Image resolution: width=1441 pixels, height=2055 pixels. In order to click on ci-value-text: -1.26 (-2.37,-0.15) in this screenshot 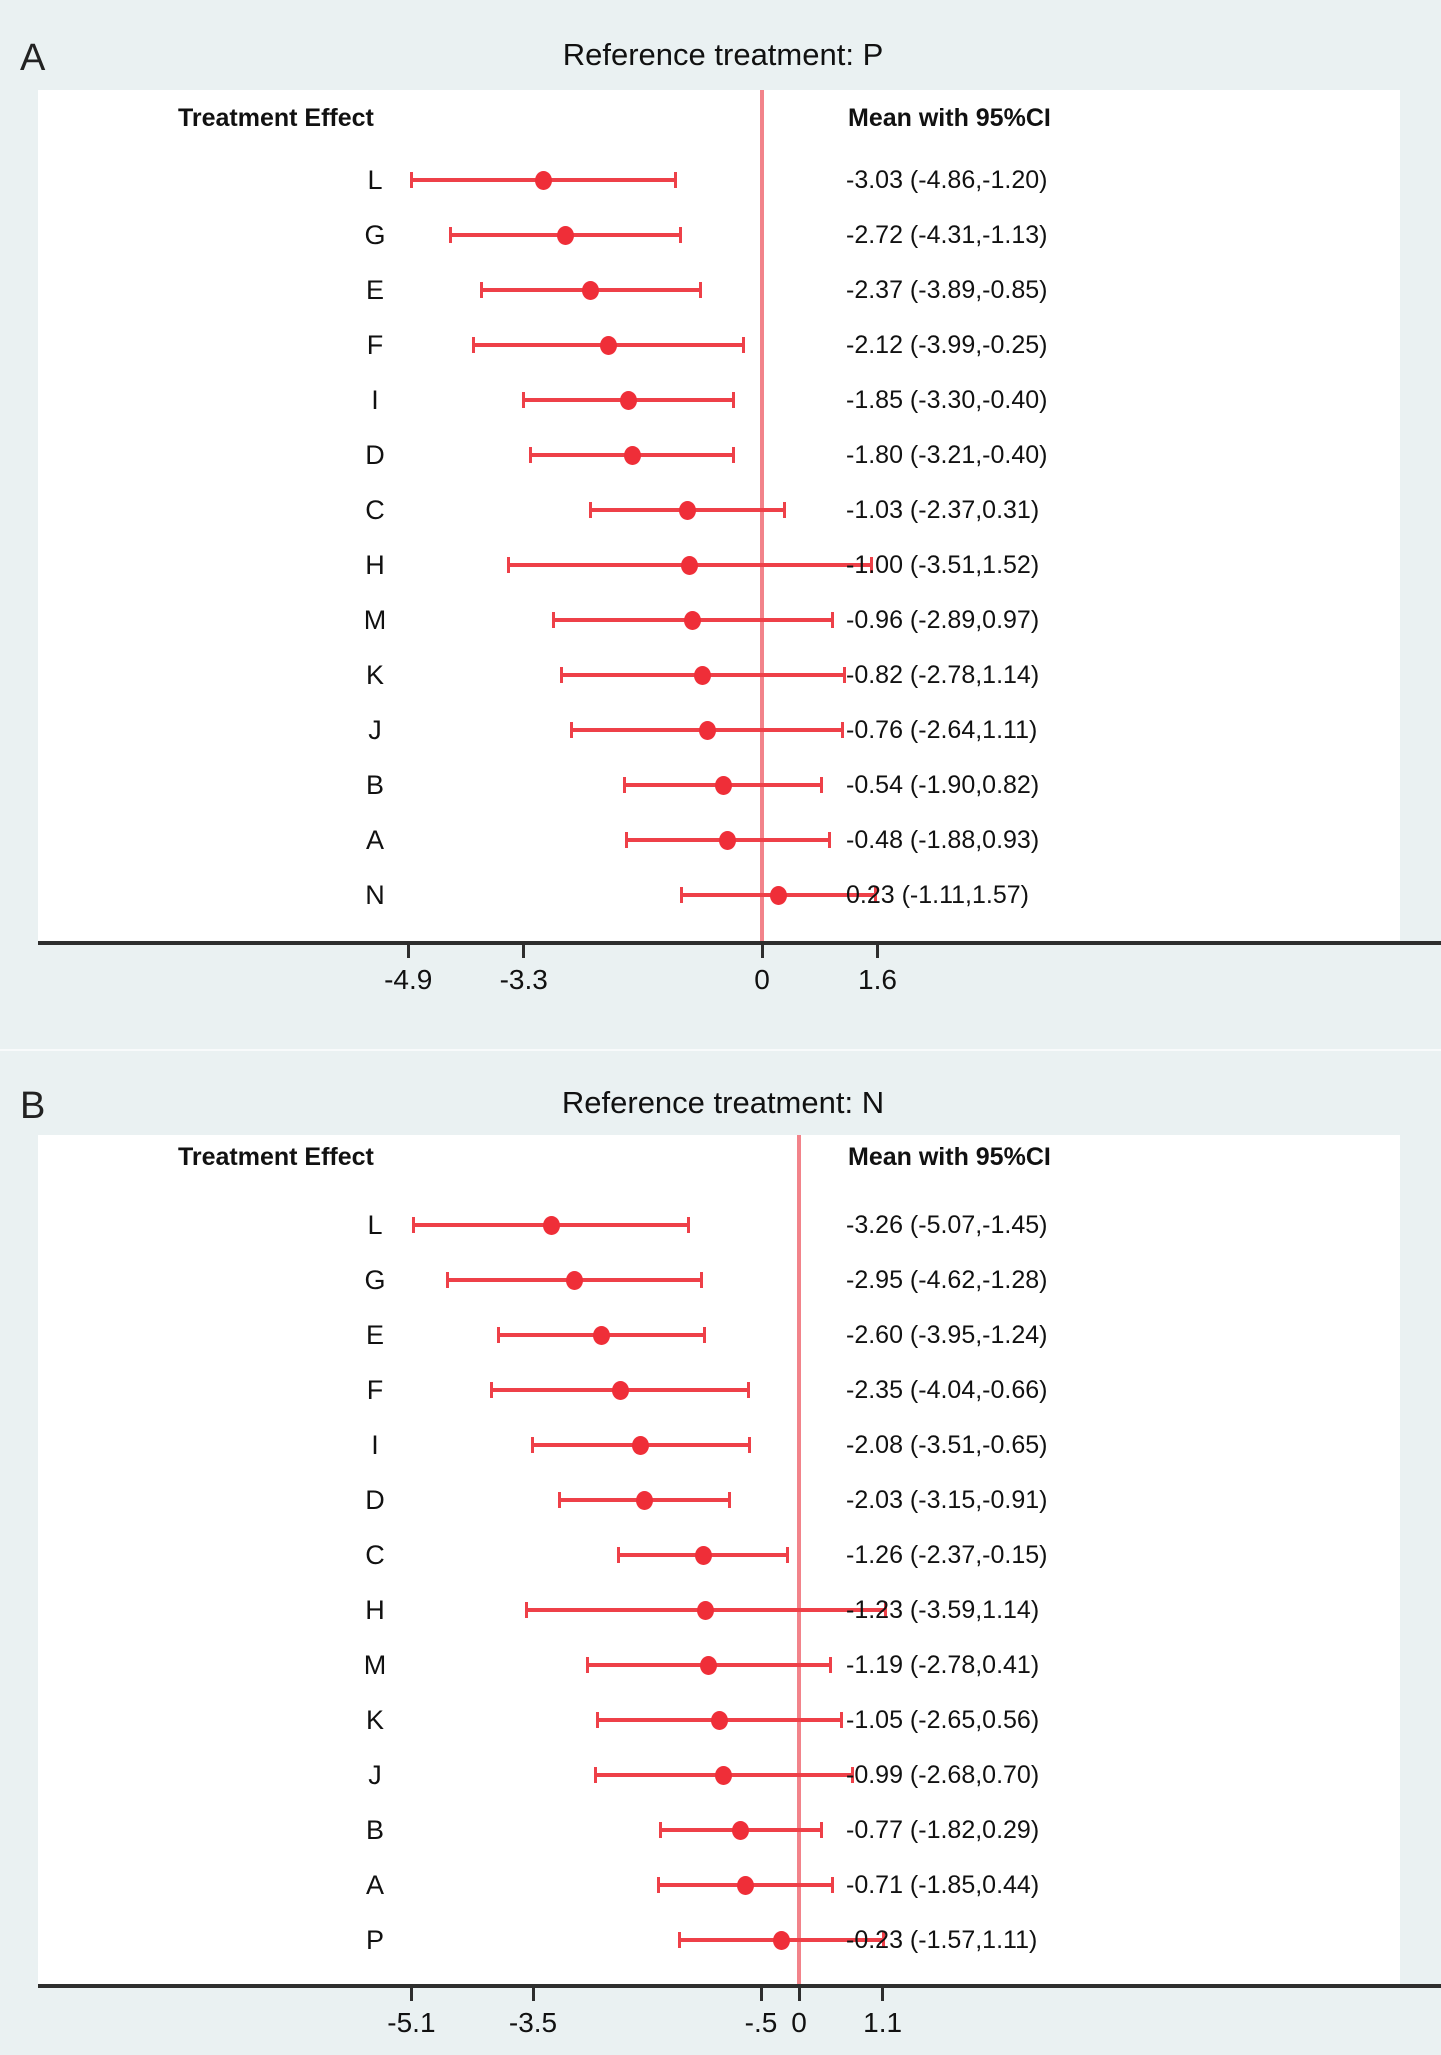, I will do `click(947, 1555)`.